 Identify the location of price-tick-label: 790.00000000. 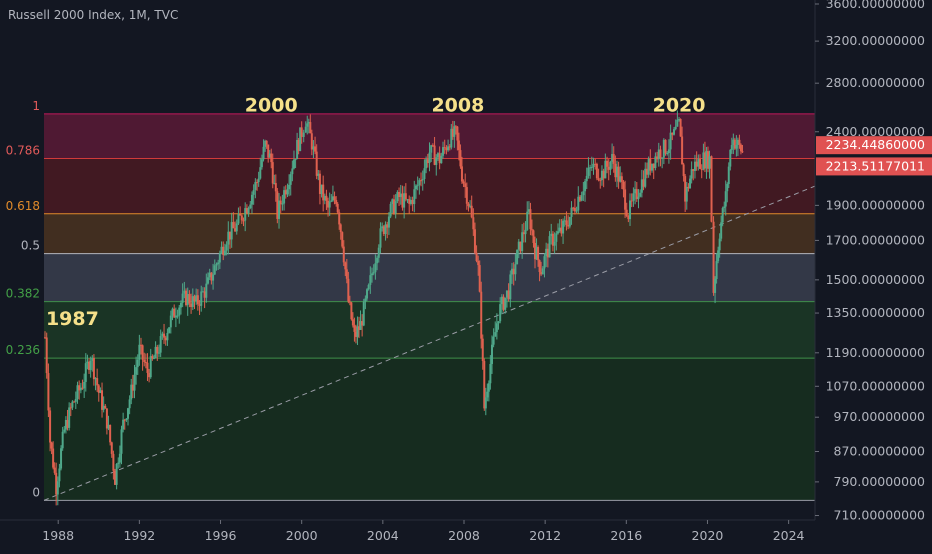
(880, 481).